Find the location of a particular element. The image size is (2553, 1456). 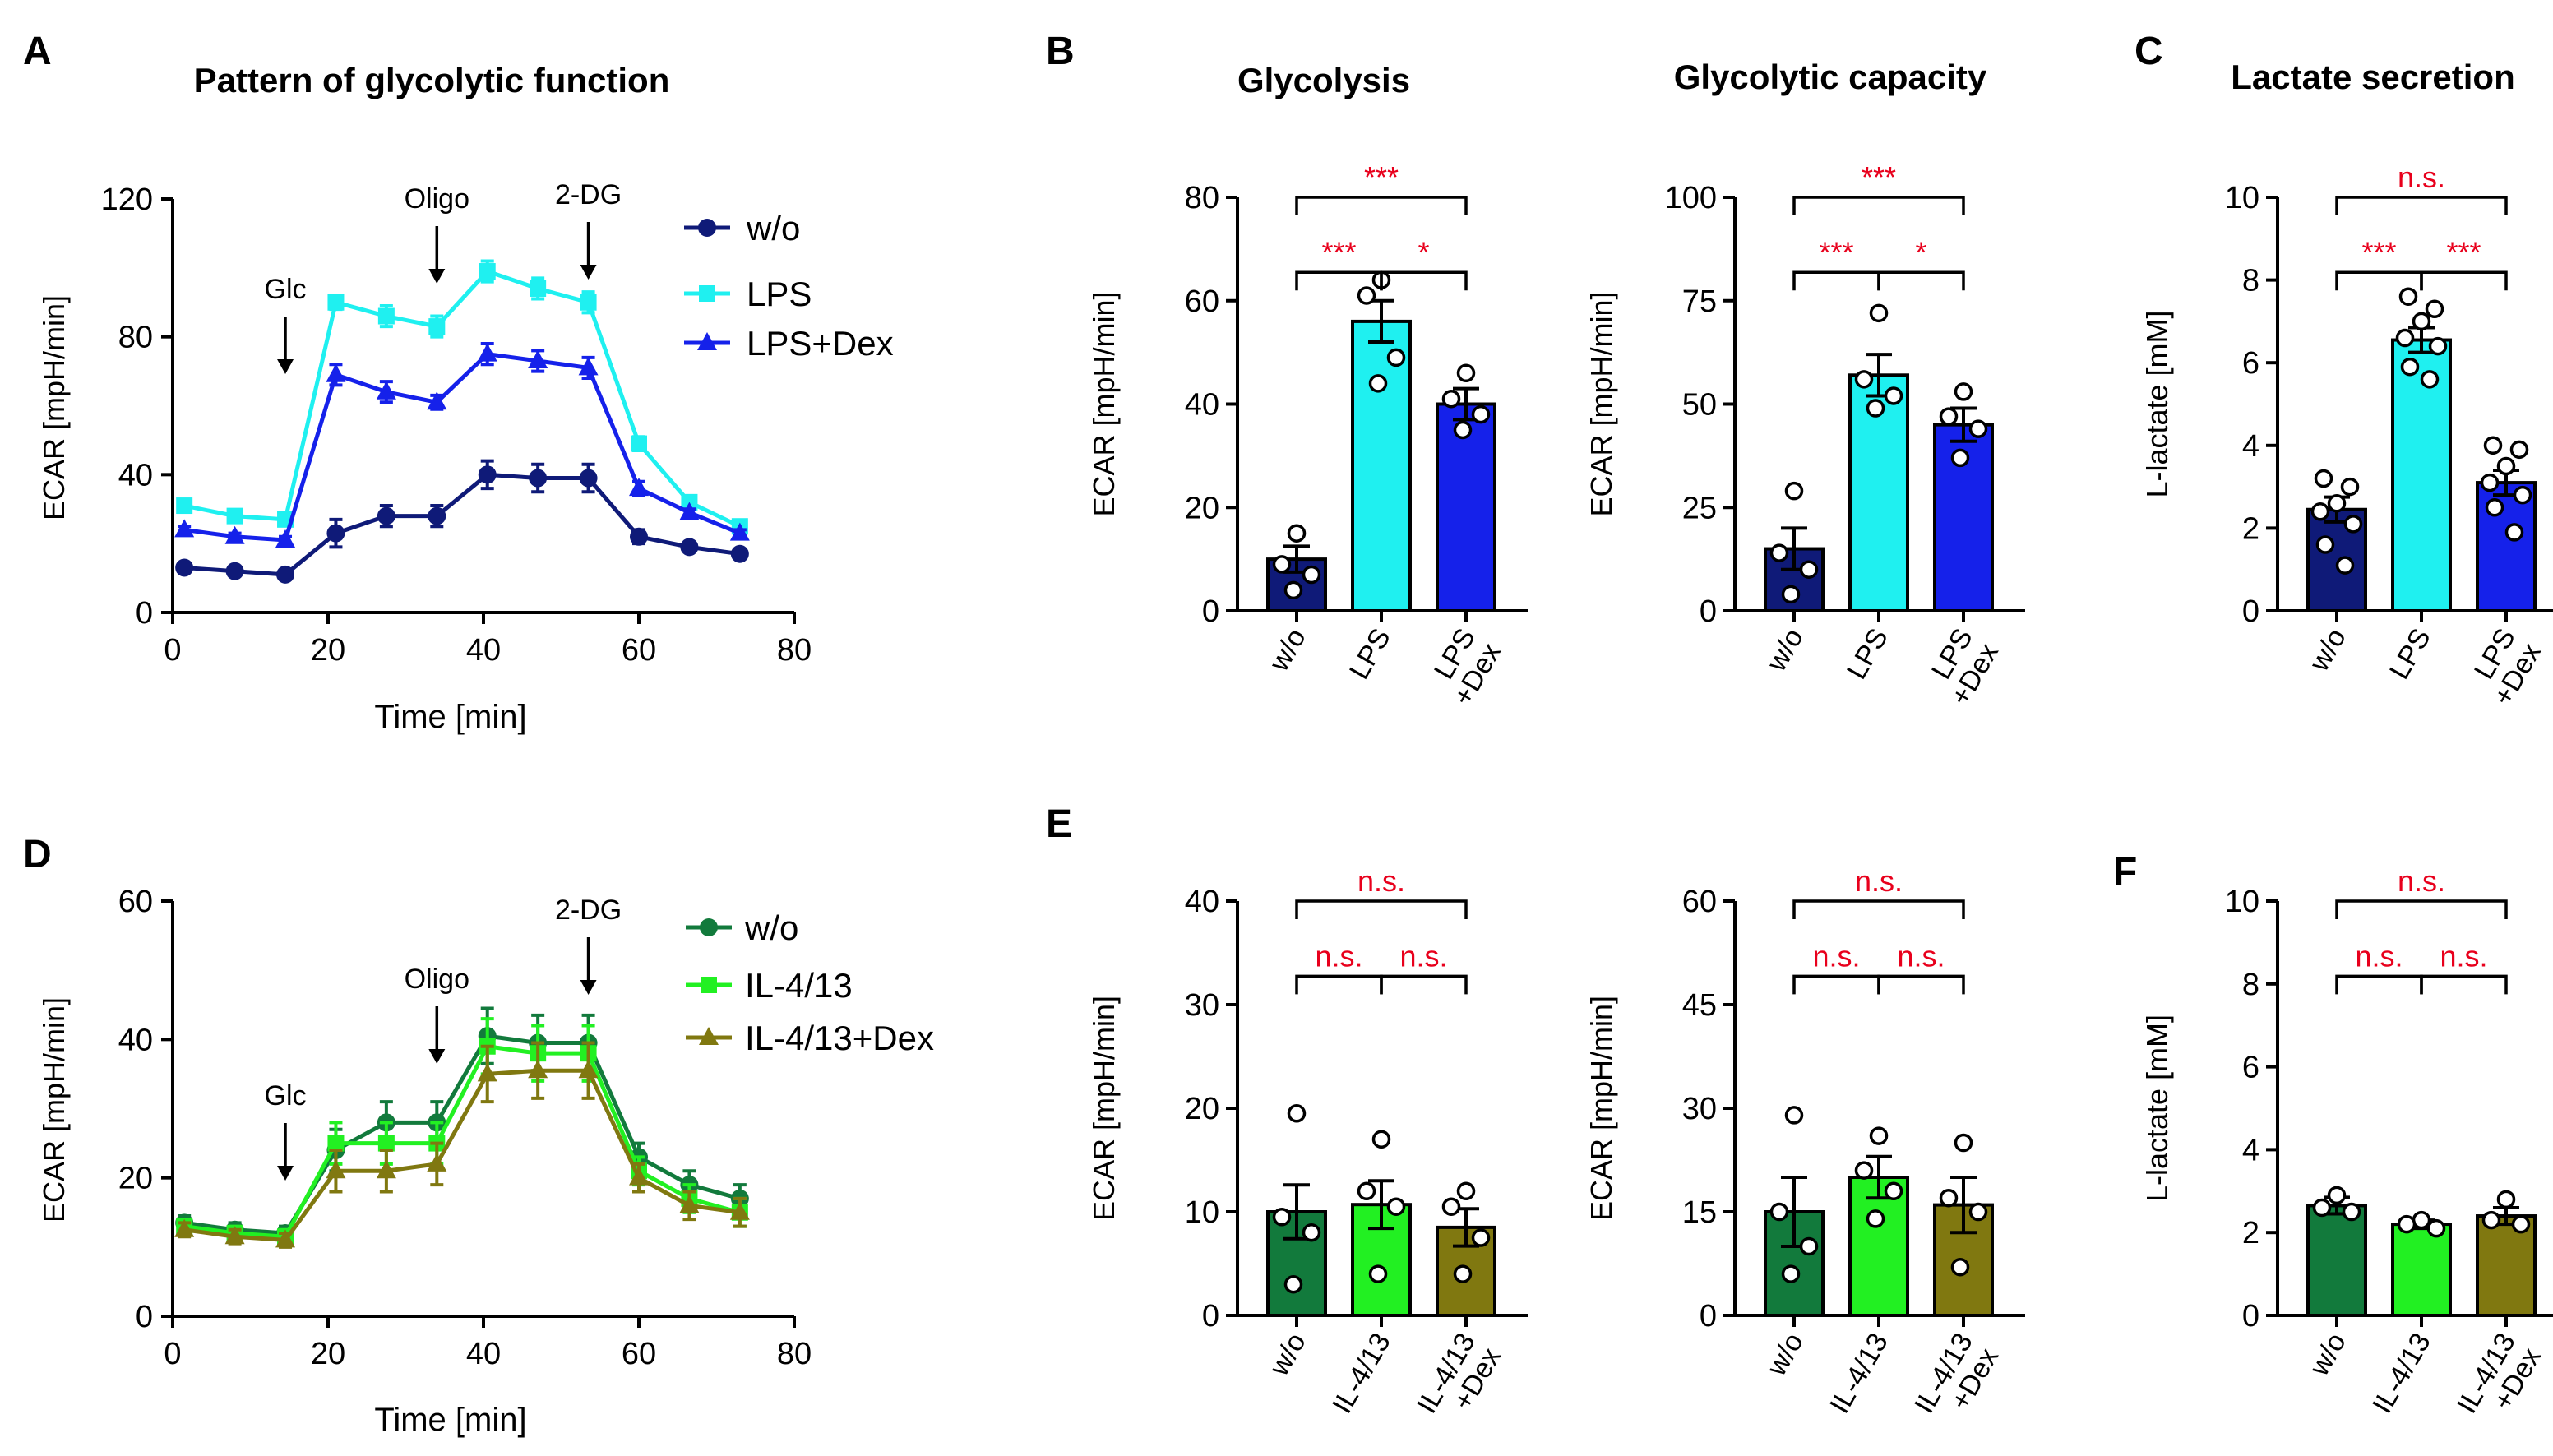

panel-label-d: D is located at coordinates (37, 854).